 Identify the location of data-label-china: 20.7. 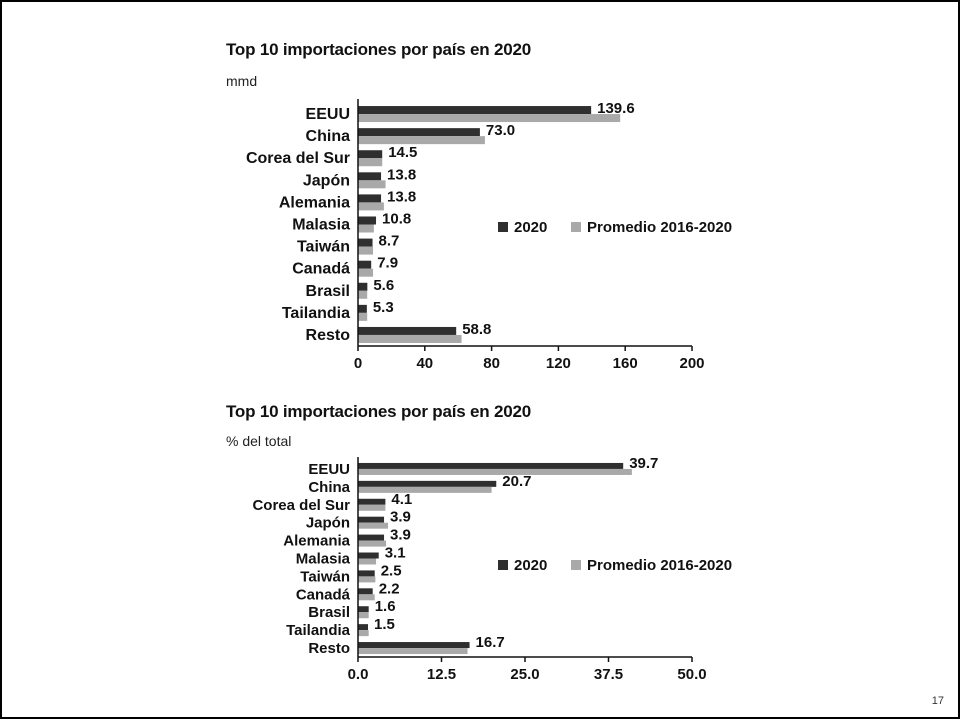
(516, 481).